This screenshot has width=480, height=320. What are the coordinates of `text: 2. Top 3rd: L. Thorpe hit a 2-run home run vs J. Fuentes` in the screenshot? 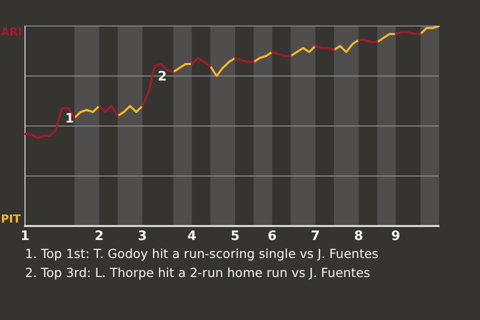 It's located at (198, 273).